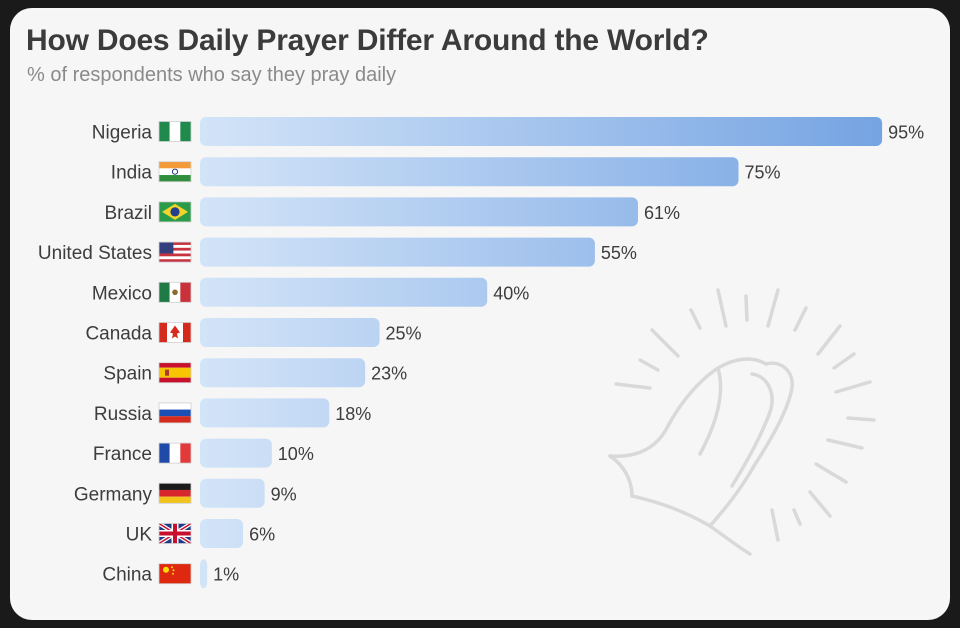  Describe the element at coordinates (175, 533) in the screenshot. I see `uk-flag-icon` at that location.